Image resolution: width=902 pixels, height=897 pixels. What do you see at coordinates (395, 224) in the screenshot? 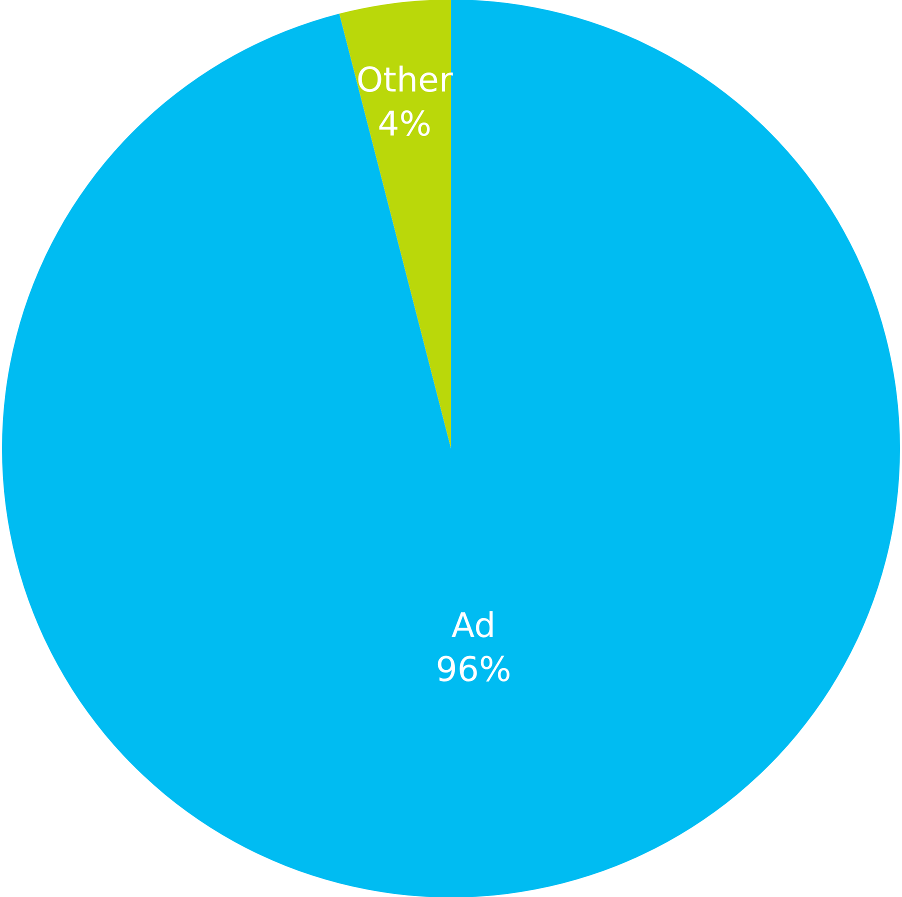
I see `pie-slice` at bounding box center [395, 224].